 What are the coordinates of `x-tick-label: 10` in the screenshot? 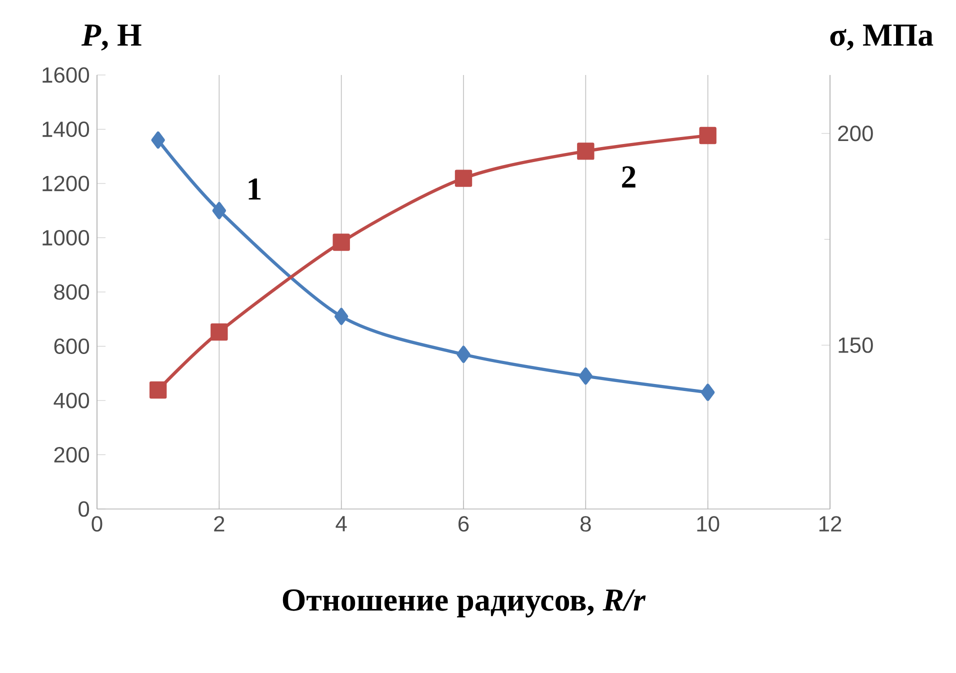 It's located at (708, 524).